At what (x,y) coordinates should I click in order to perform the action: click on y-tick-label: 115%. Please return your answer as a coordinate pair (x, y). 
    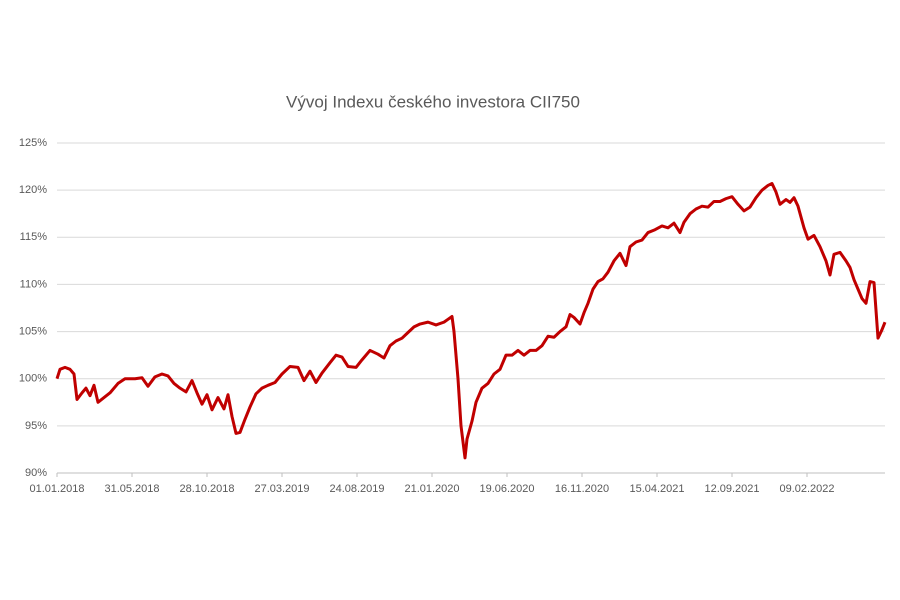
    Looking at the image, I should click on (34, 237).